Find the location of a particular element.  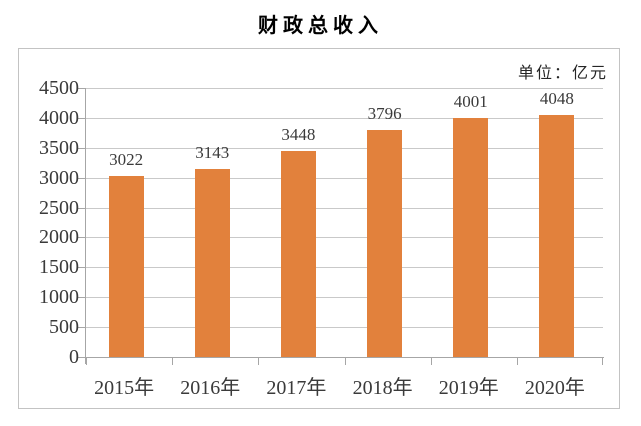

bar-value-label: 3796 is located at coordinates (384, 114).